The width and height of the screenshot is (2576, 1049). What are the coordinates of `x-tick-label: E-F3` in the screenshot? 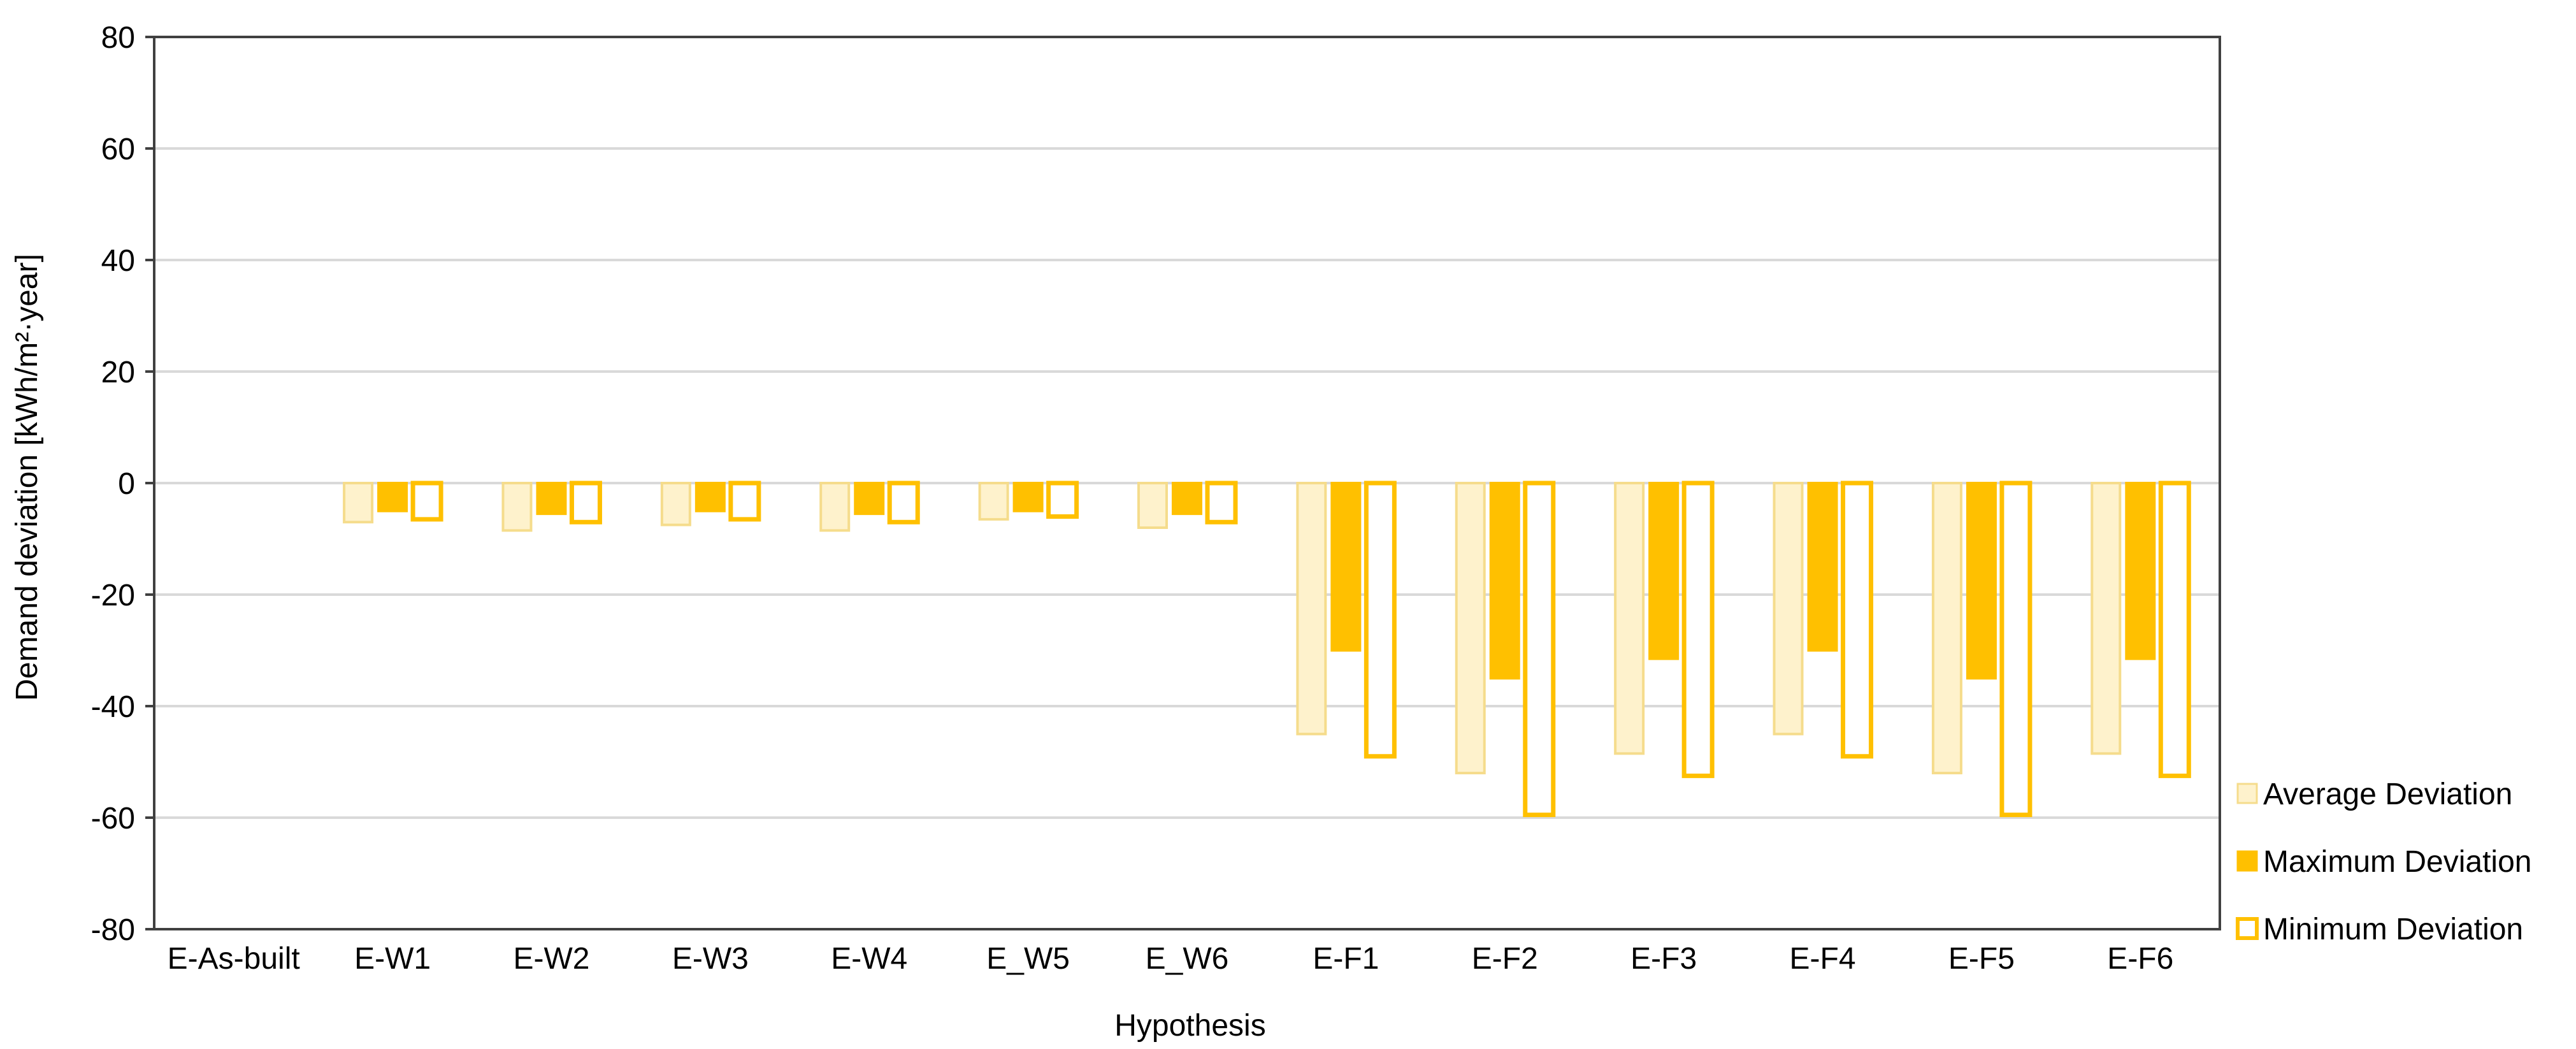 It's located at (1663, 959).